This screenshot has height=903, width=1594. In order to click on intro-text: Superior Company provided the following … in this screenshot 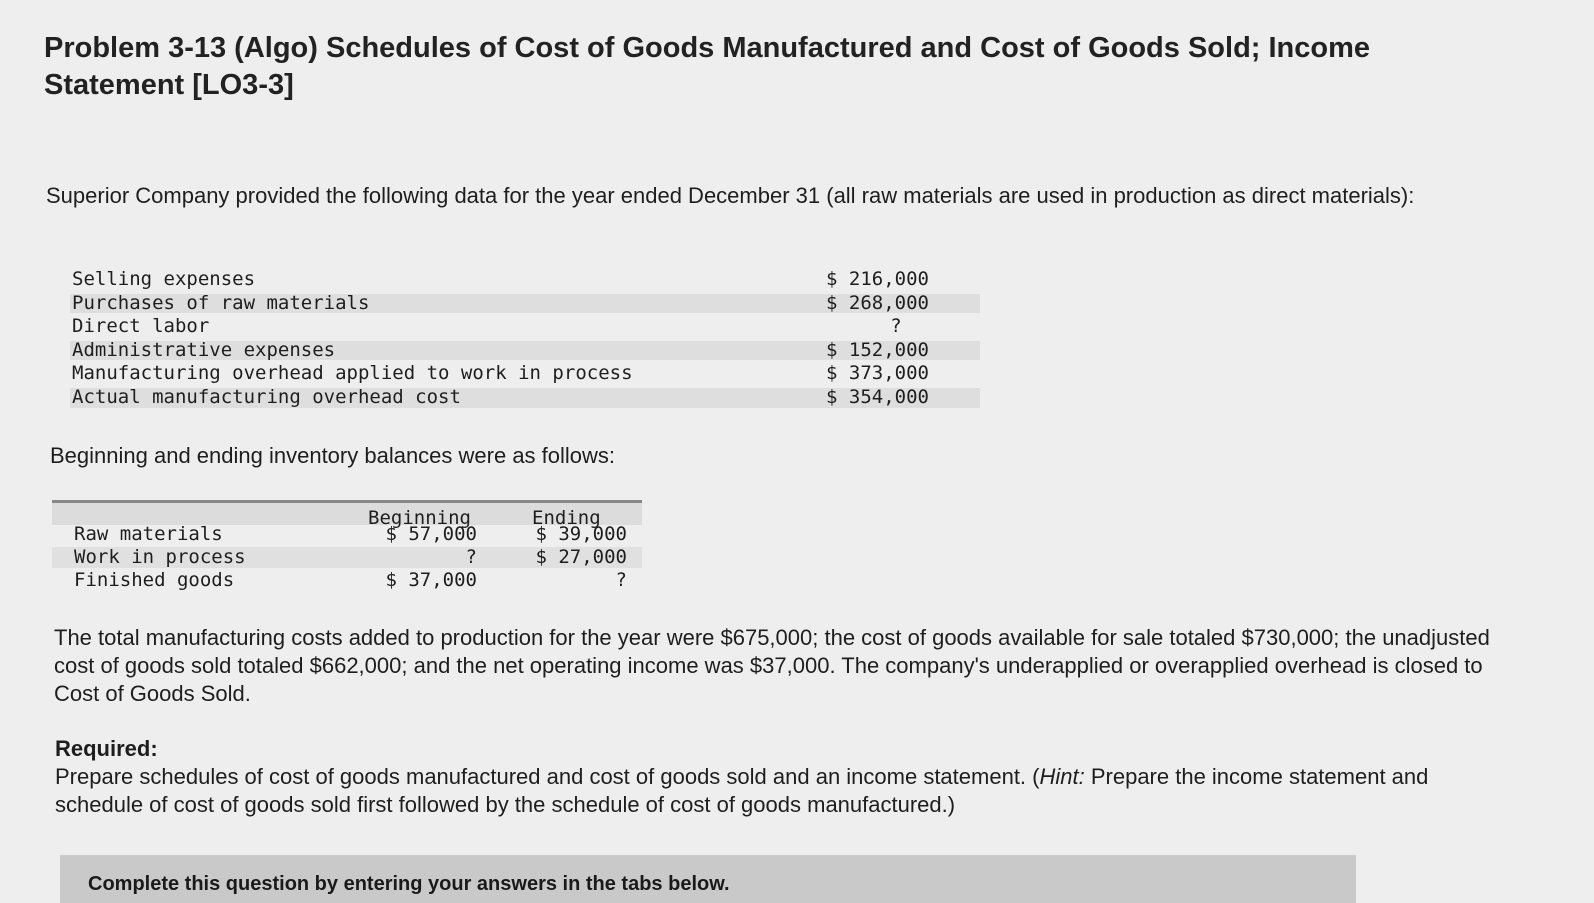, I will do `click(730, 195)`.